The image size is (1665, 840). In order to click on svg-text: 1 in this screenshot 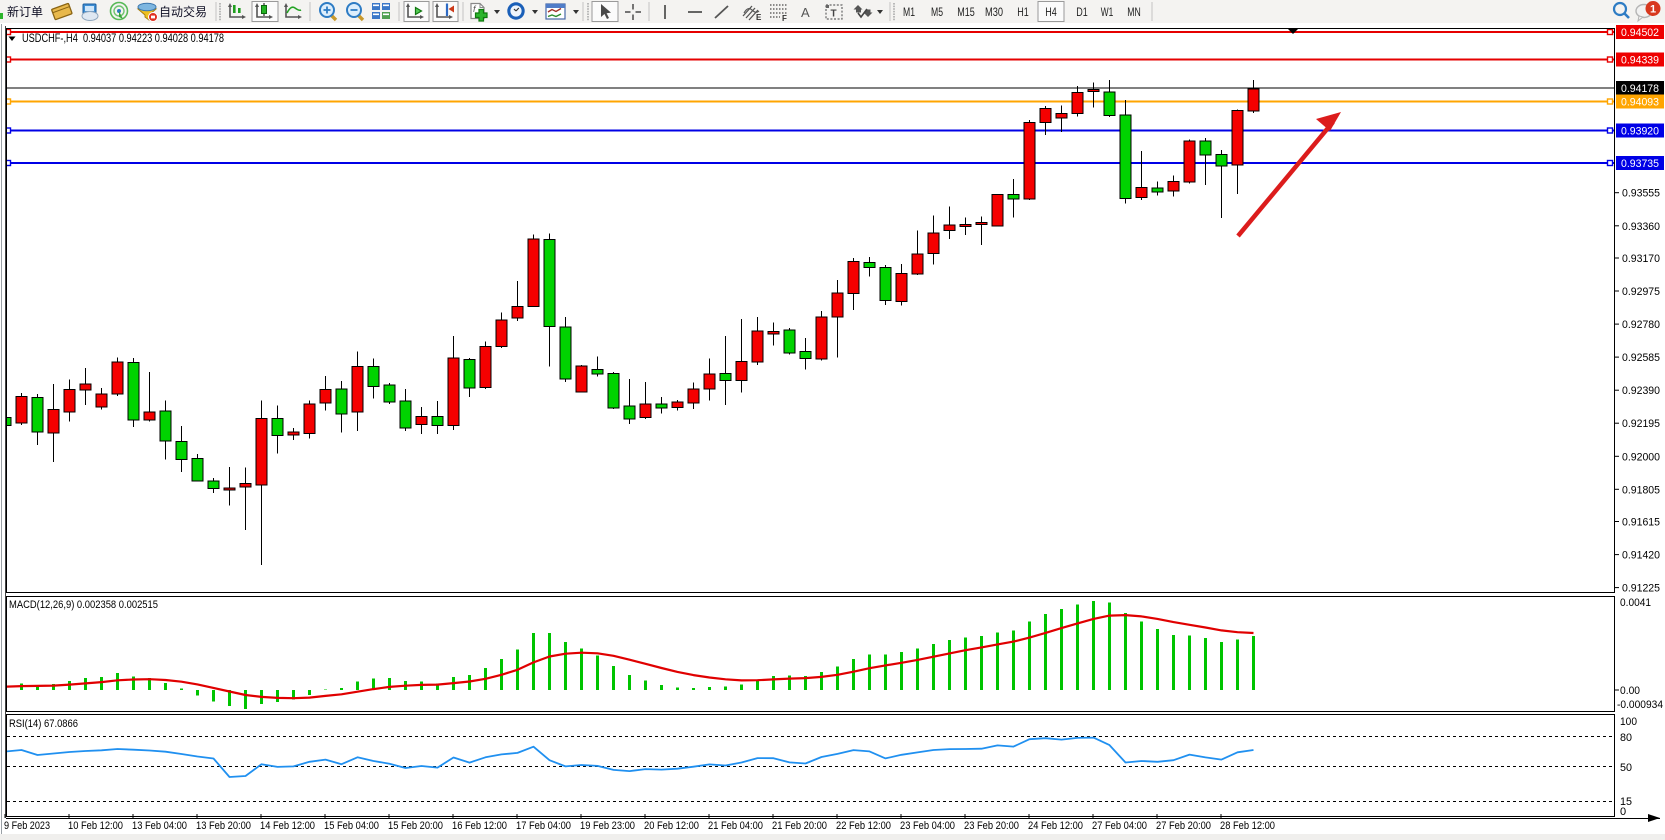, I will do `click(1653, 10)`.